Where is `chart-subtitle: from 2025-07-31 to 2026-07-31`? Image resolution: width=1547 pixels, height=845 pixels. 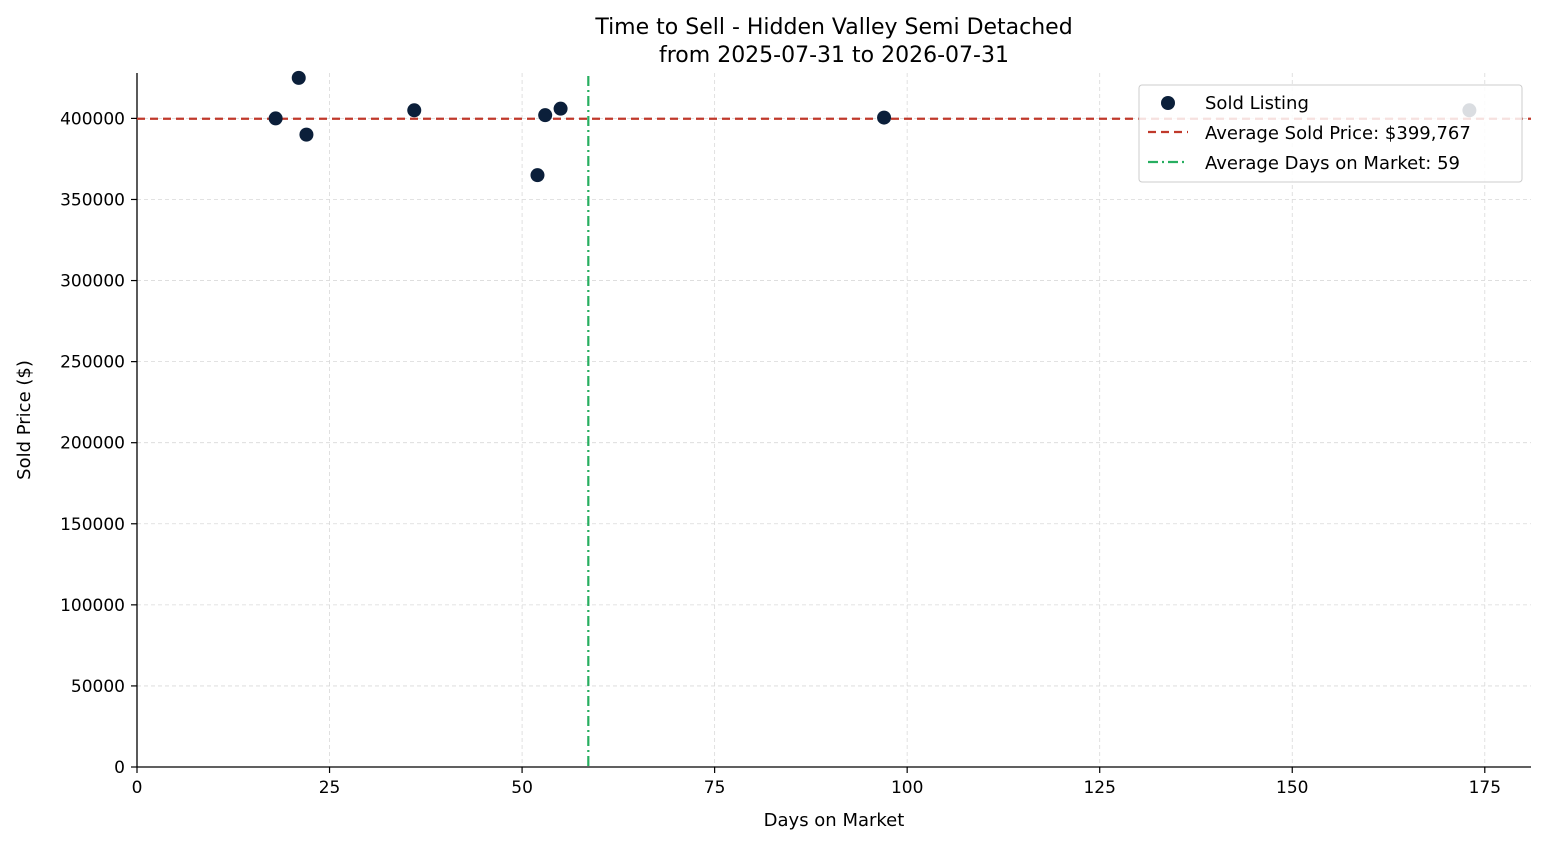
chart-subtitle: from 2025-07-31 to 2026-07-31 is located at coordinates (834, 55).